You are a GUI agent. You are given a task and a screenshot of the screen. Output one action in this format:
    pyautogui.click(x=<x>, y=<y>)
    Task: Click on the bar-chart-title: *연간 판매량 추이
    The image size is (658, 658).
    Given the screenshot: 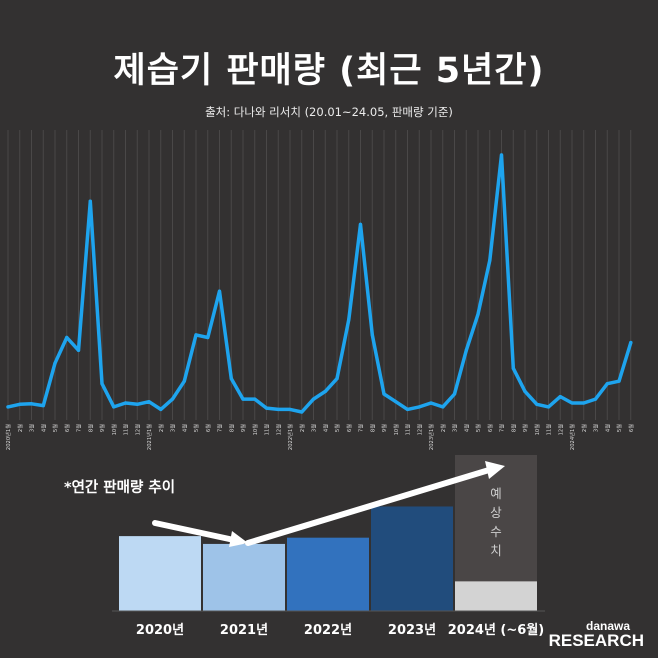 What is the action you would take?
    pyautogui.click(x=119, y=487)
    